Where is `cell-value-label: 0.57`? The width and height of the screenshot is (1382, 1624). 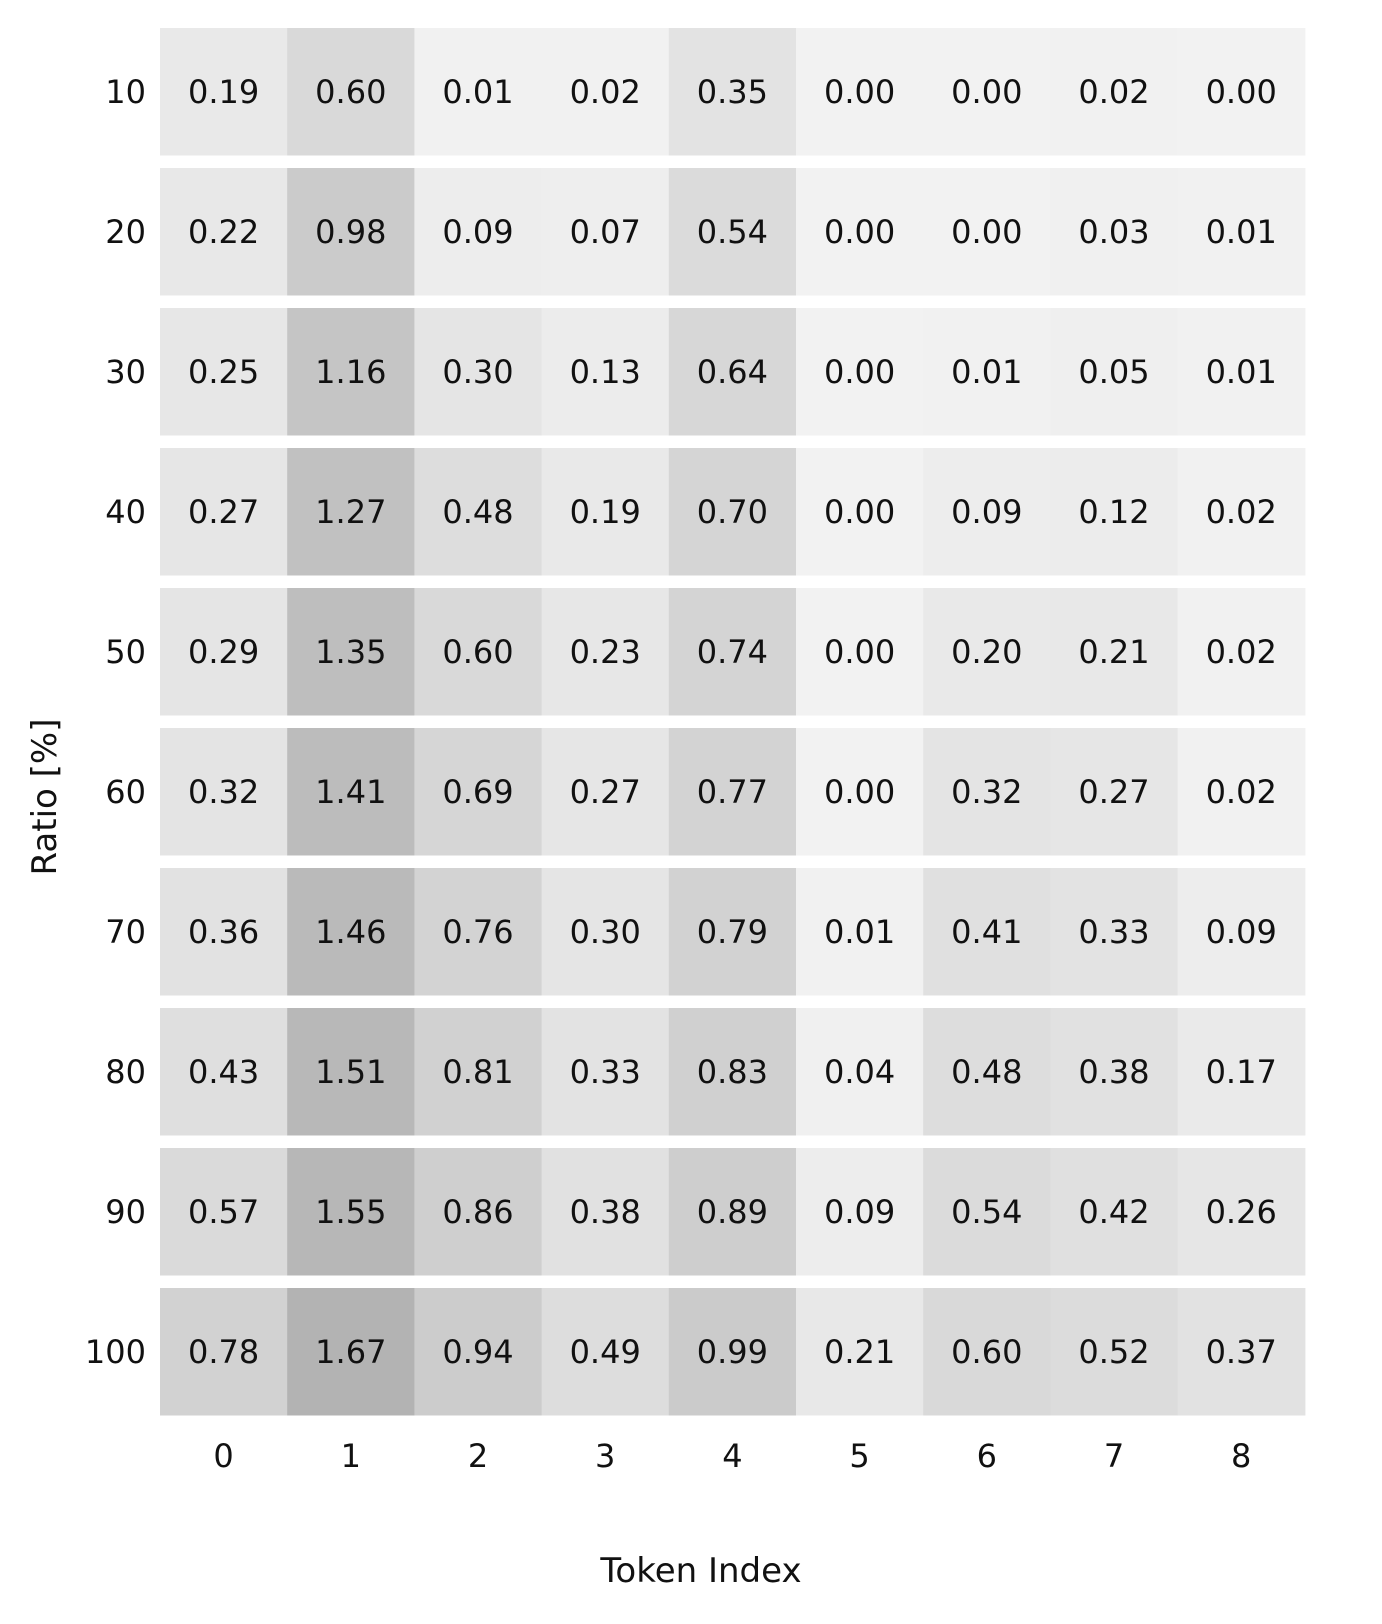
cell-value-label: 0.57 is located at coordinates (223, 1212).